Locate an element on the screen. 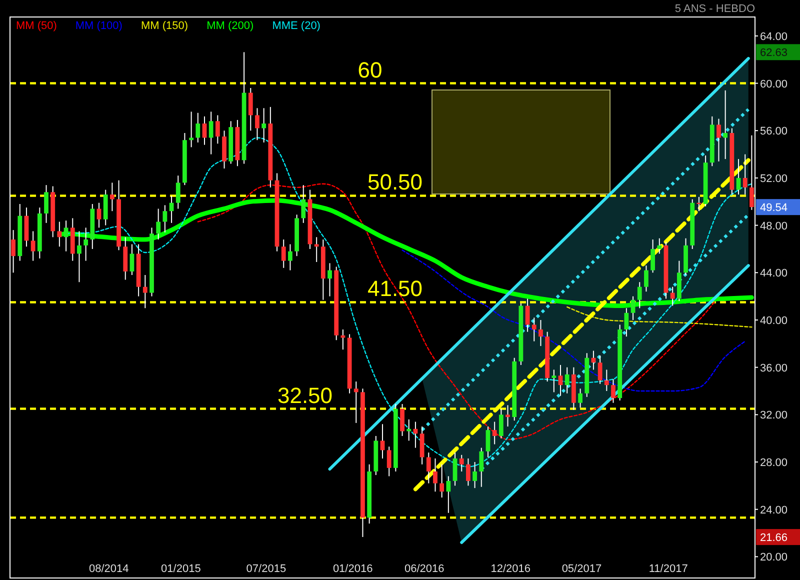  chart-title: 5 ANS - HEBDO is located at coordinates (715, 9).